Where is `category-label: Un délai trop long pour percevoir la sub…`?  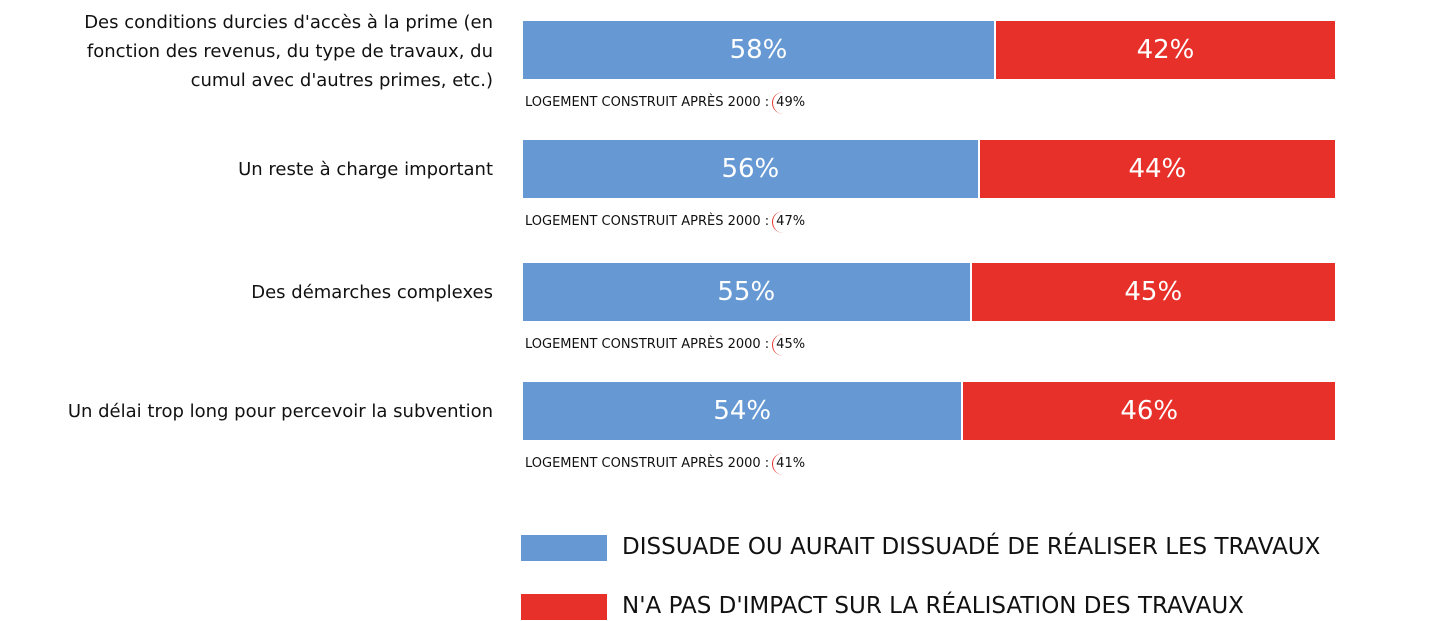 category-label: Un délai trop long pour percevoir la sub… is located at coordinates (280, 411).